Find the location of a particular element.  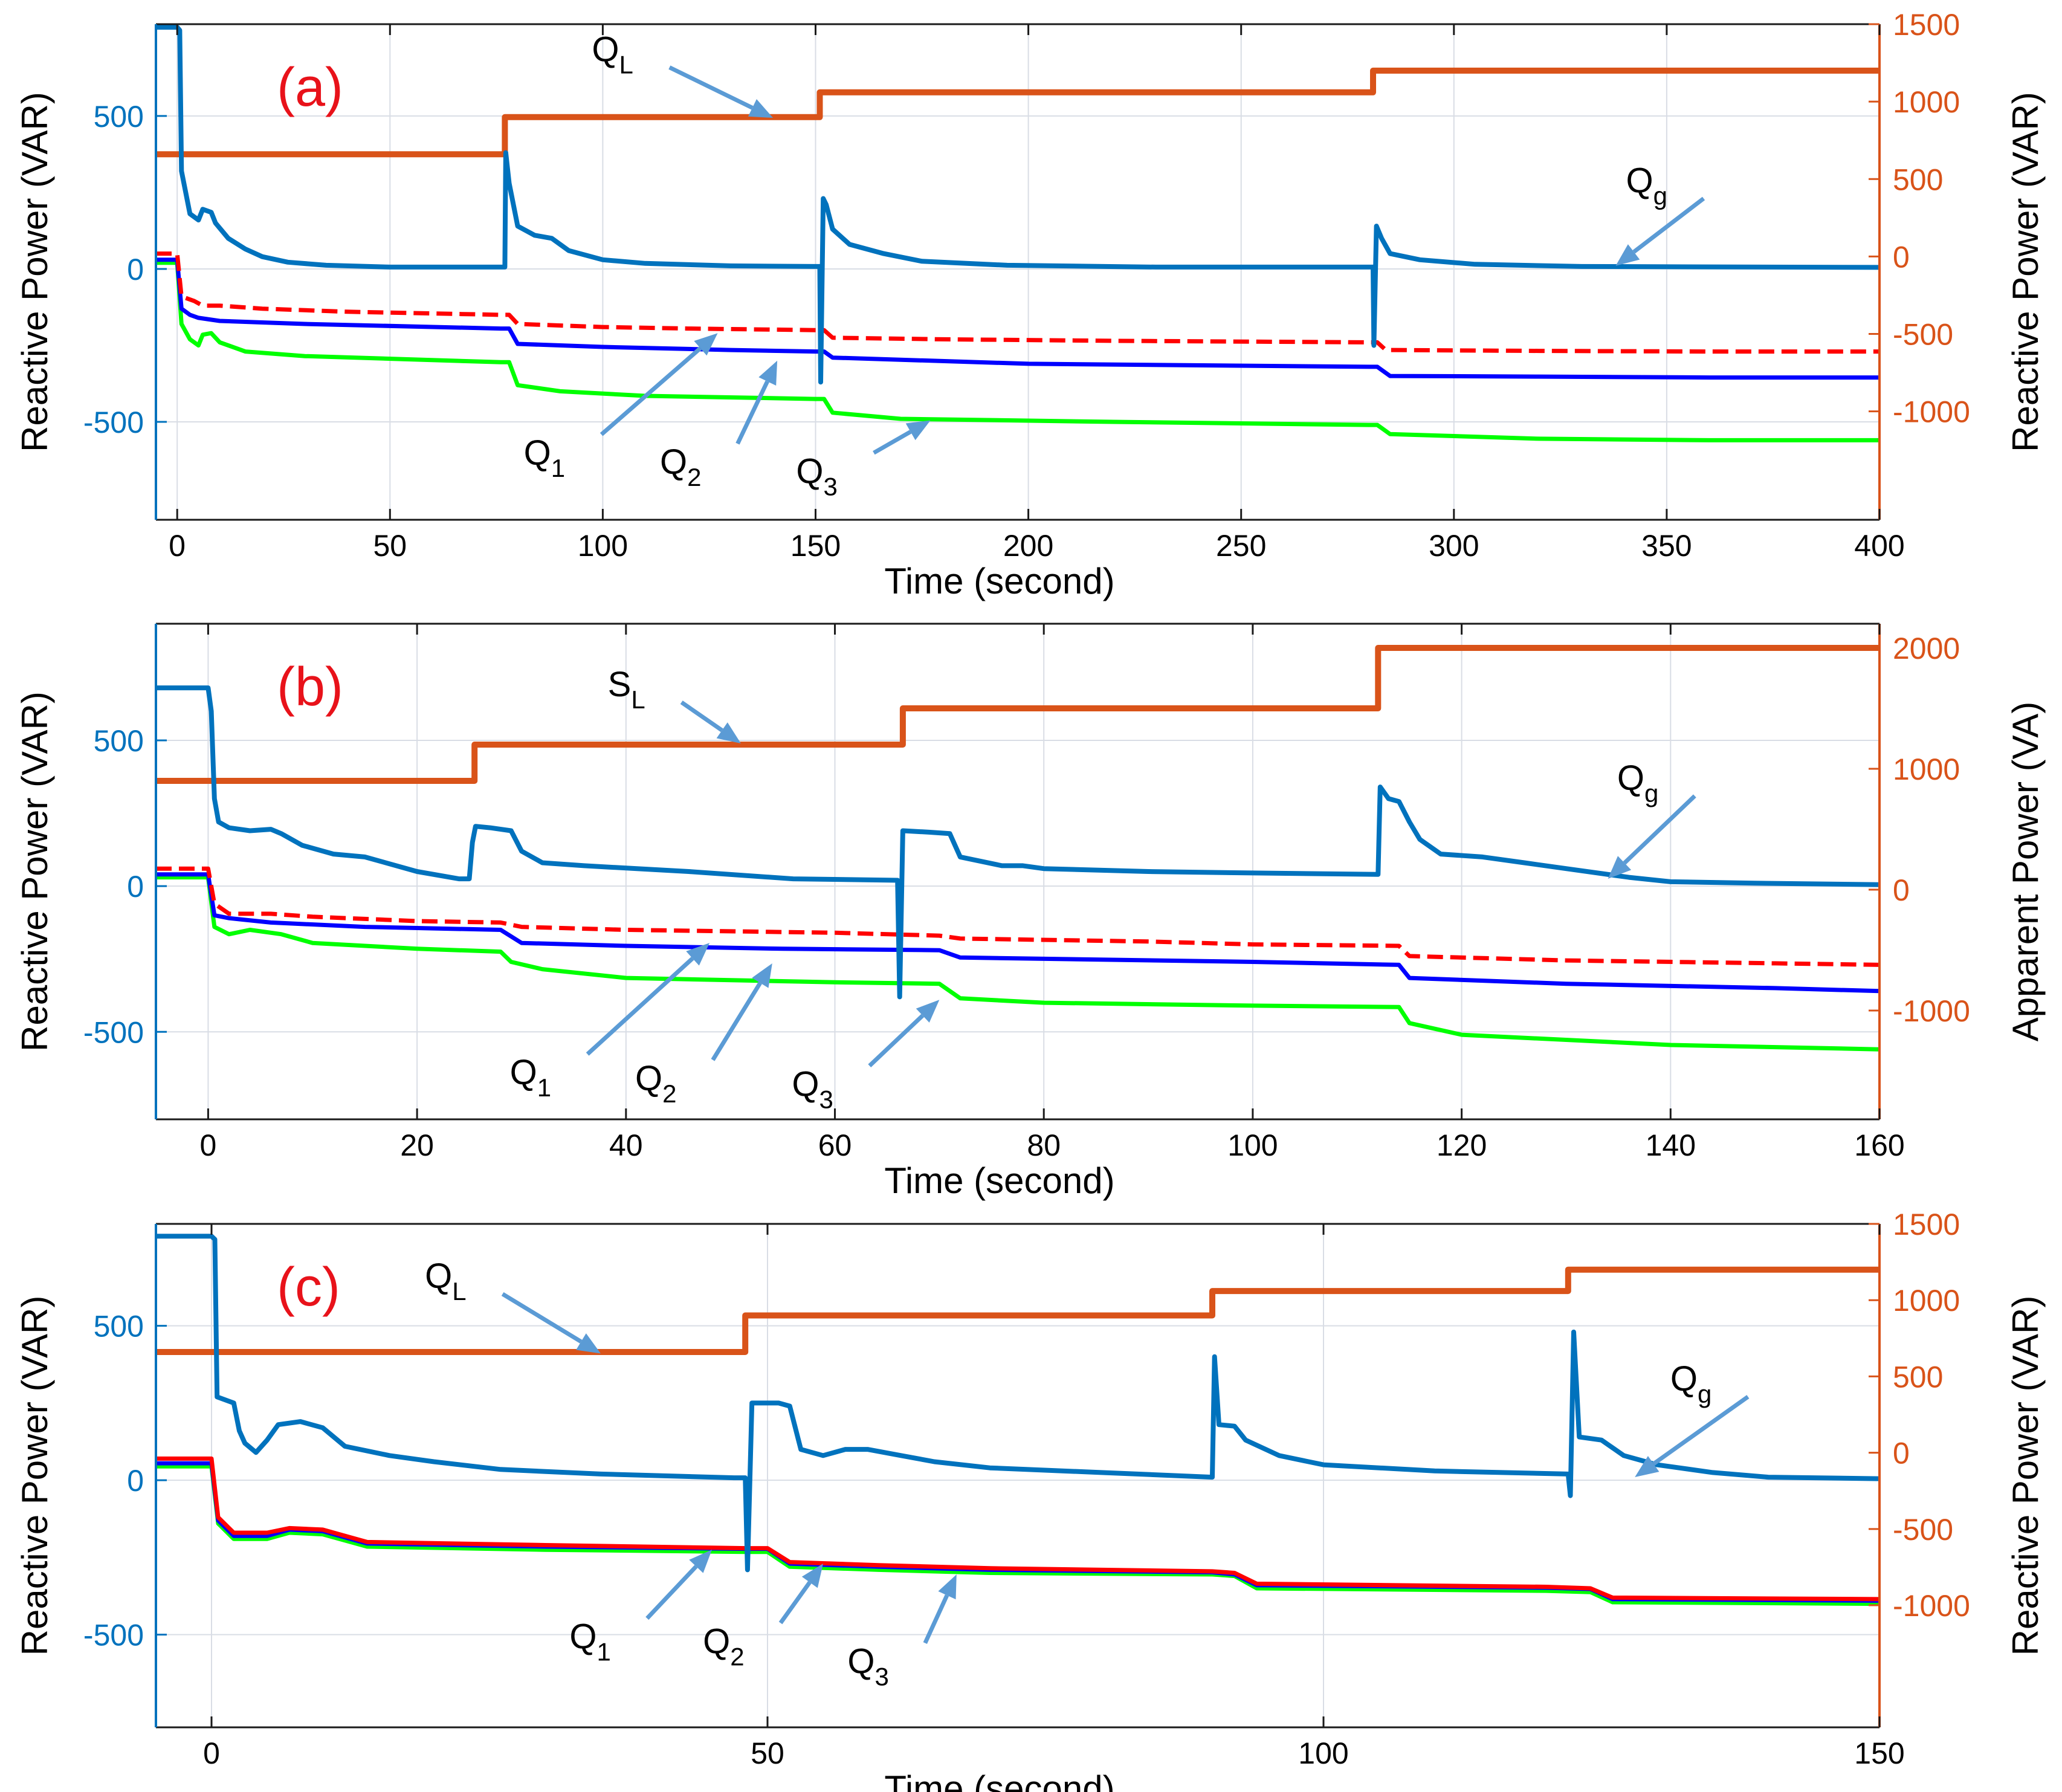

panel-label: (a) is located at coordinates (310, 87).